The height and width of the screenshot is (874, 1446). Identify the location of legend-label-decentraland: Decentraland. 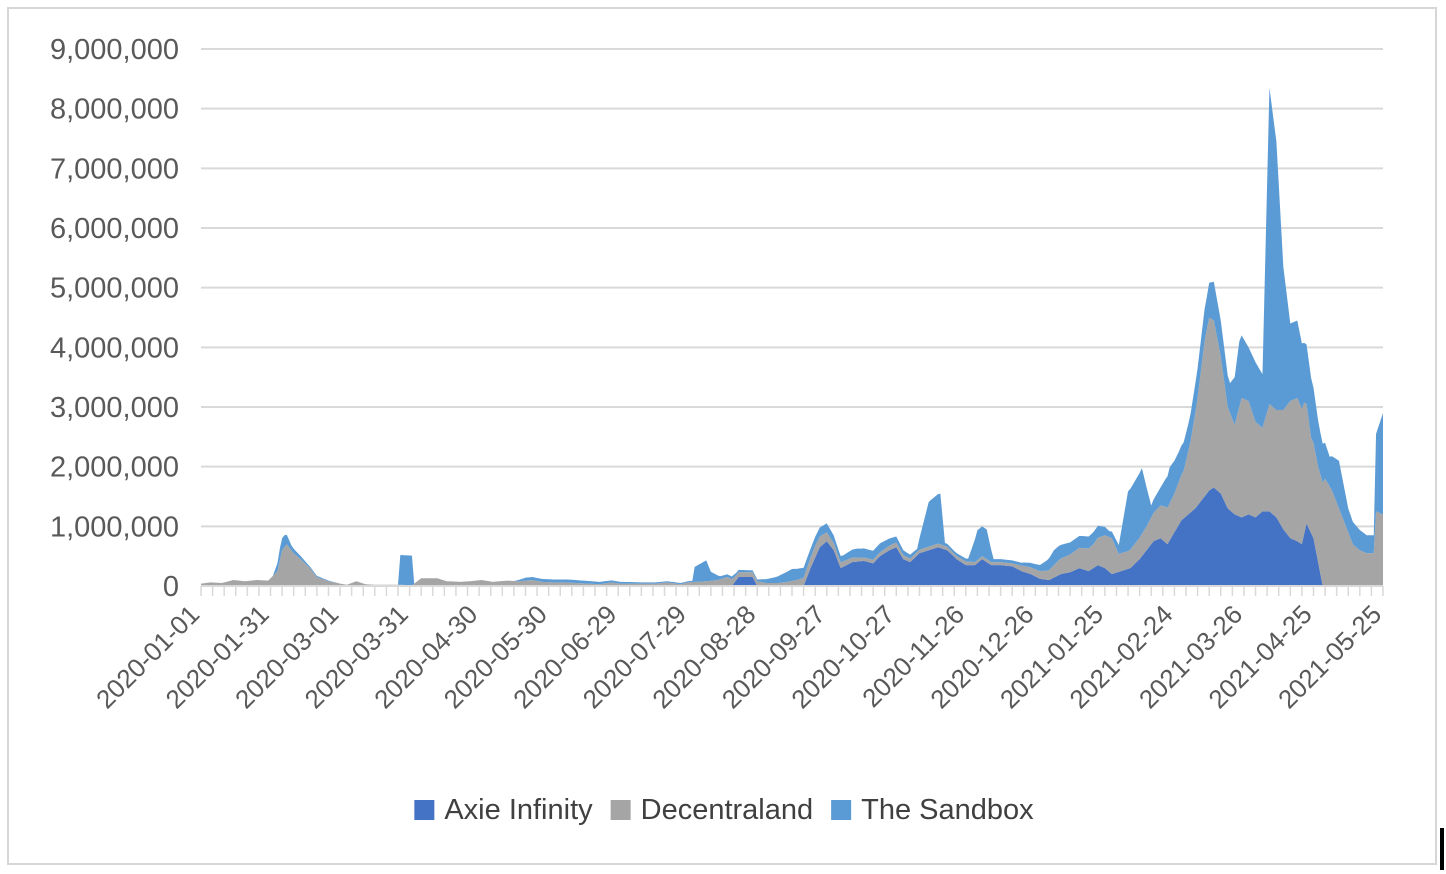
(727, 810).